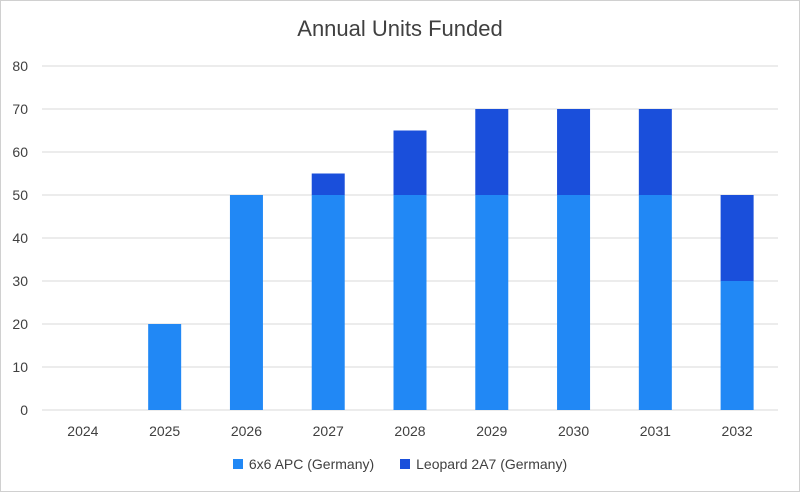  I want to click on x-tick-label: 2027, so click(328, 431).